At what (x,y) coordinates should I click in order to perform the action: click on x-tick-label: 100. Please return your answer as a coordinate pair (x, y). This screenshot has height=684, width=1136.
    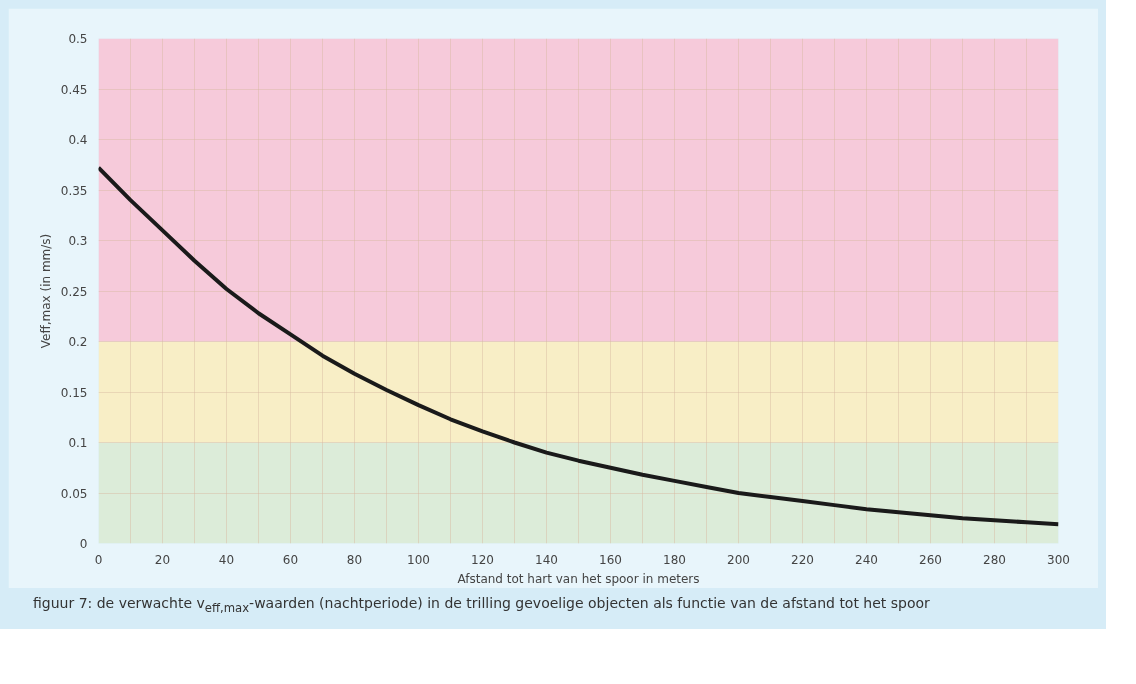
    Looking at the image, I should click on (418, 559).